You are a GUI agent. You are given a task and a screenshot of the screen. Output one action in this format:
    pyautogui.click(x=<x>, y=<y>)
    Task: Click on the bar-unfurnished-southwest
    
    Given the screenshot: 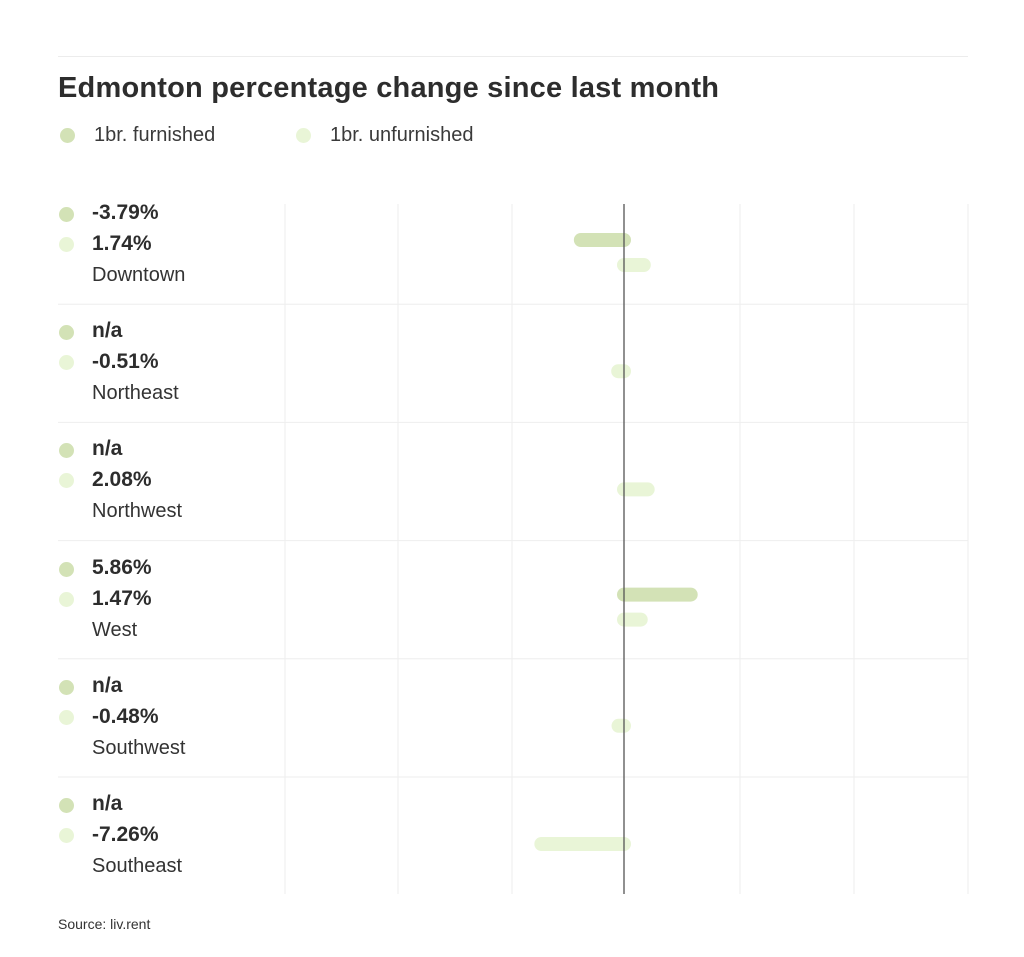 What is the action you would take?
    pyautogui.click(x=621, y=725)
    